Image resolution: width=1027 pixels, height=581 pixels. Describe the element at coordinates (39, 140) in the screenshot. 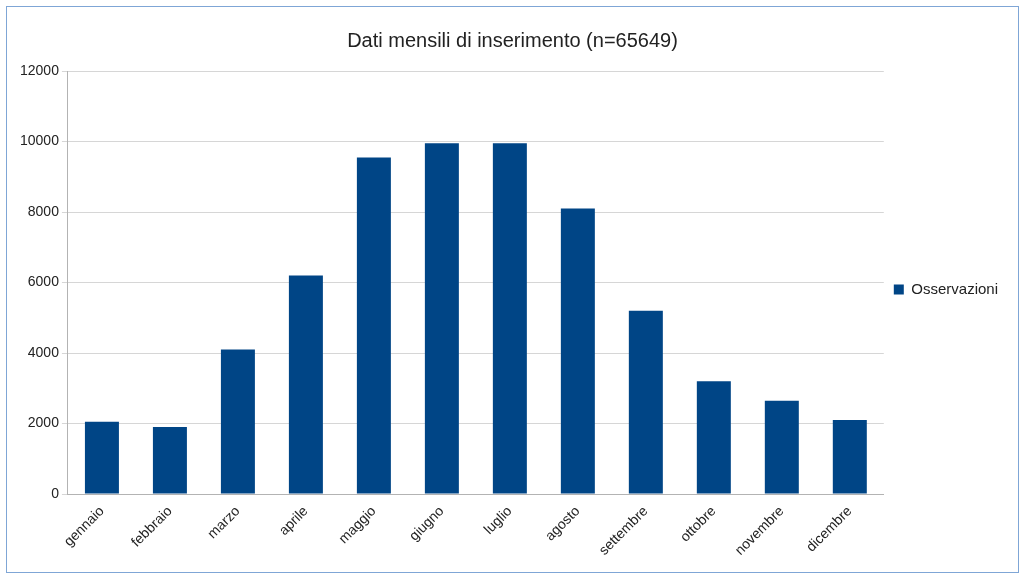

I see `y-tick-label: 10000` at that location.